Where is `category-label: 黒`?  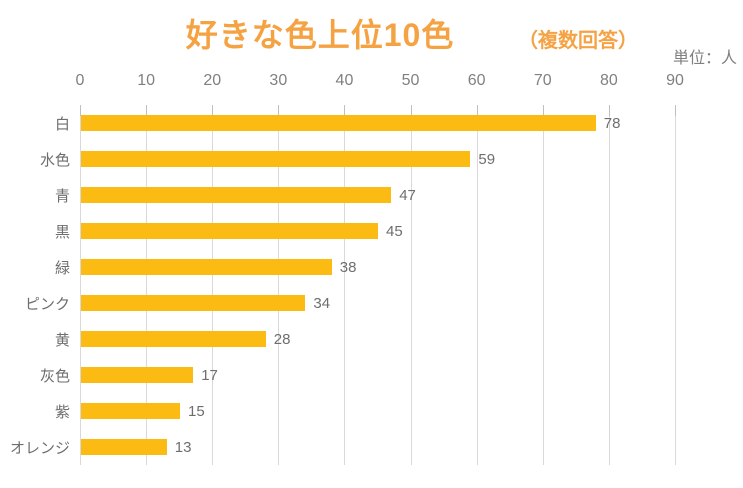 category-label: 黒 is located at coordinates (62, 232).